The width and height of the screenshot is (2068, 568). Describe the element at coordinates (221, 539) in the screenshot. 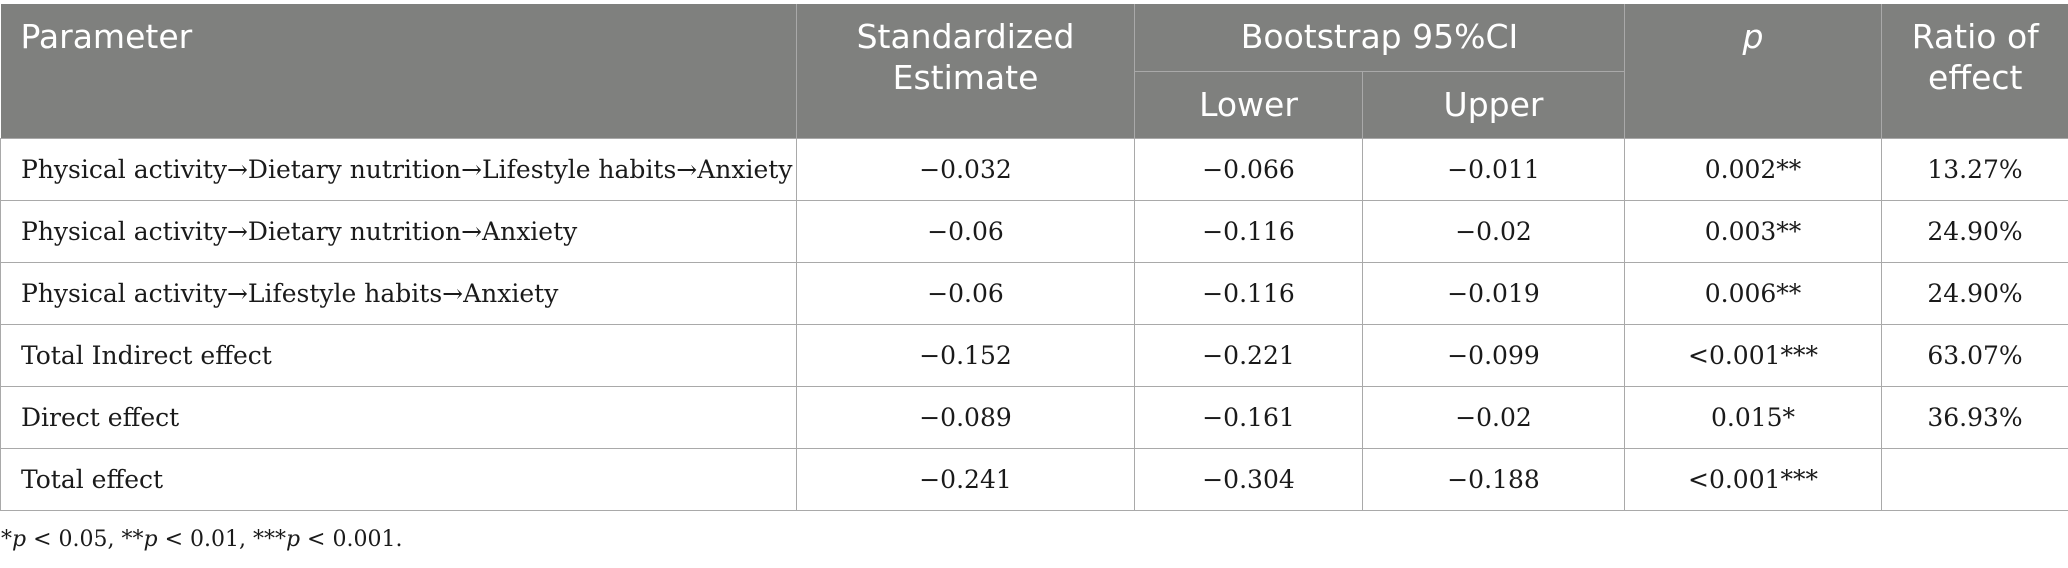

I see `footnote-text: < 0.01, ***` at that location.